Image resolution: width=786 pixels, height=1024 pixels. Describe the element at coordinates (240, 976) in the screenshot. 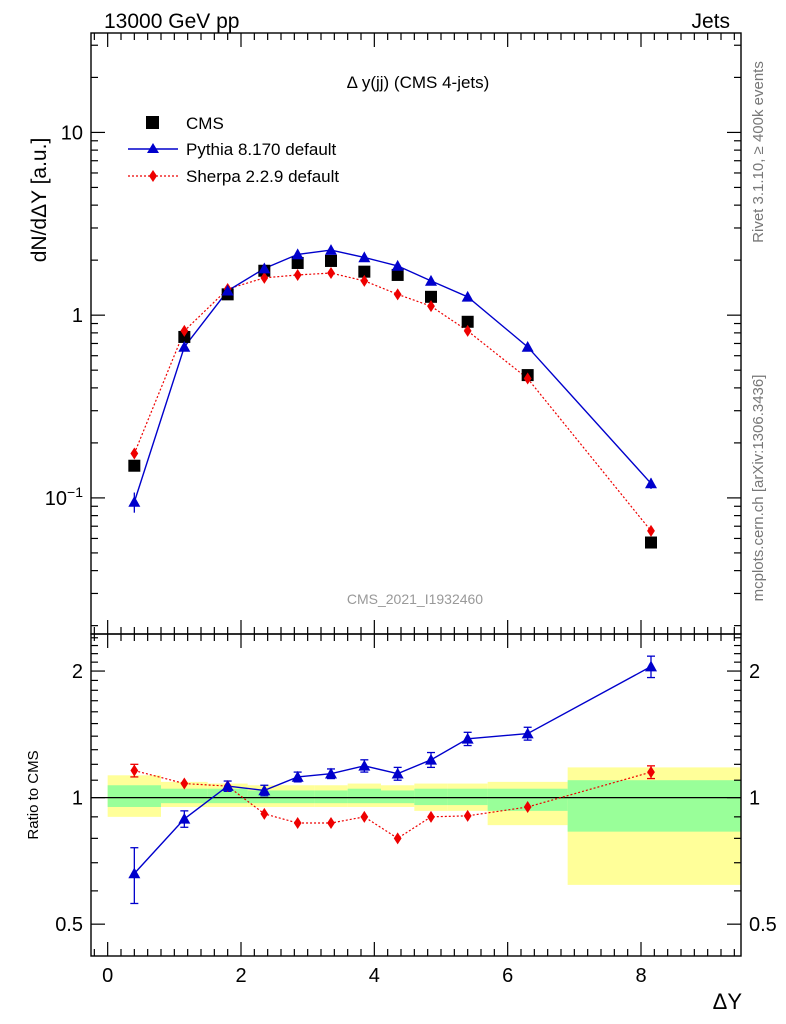

I see `x-tick-label-2: 2` at that location.